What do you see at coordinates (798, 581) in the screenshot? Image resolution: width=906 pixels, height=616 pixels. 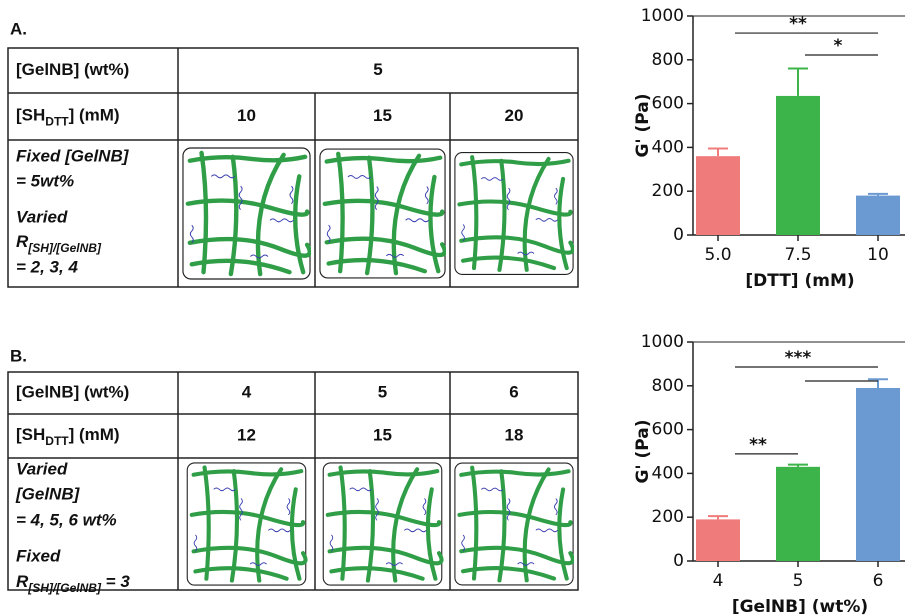 I see `x-tick-label: 5` at bounding box center [798, 581].